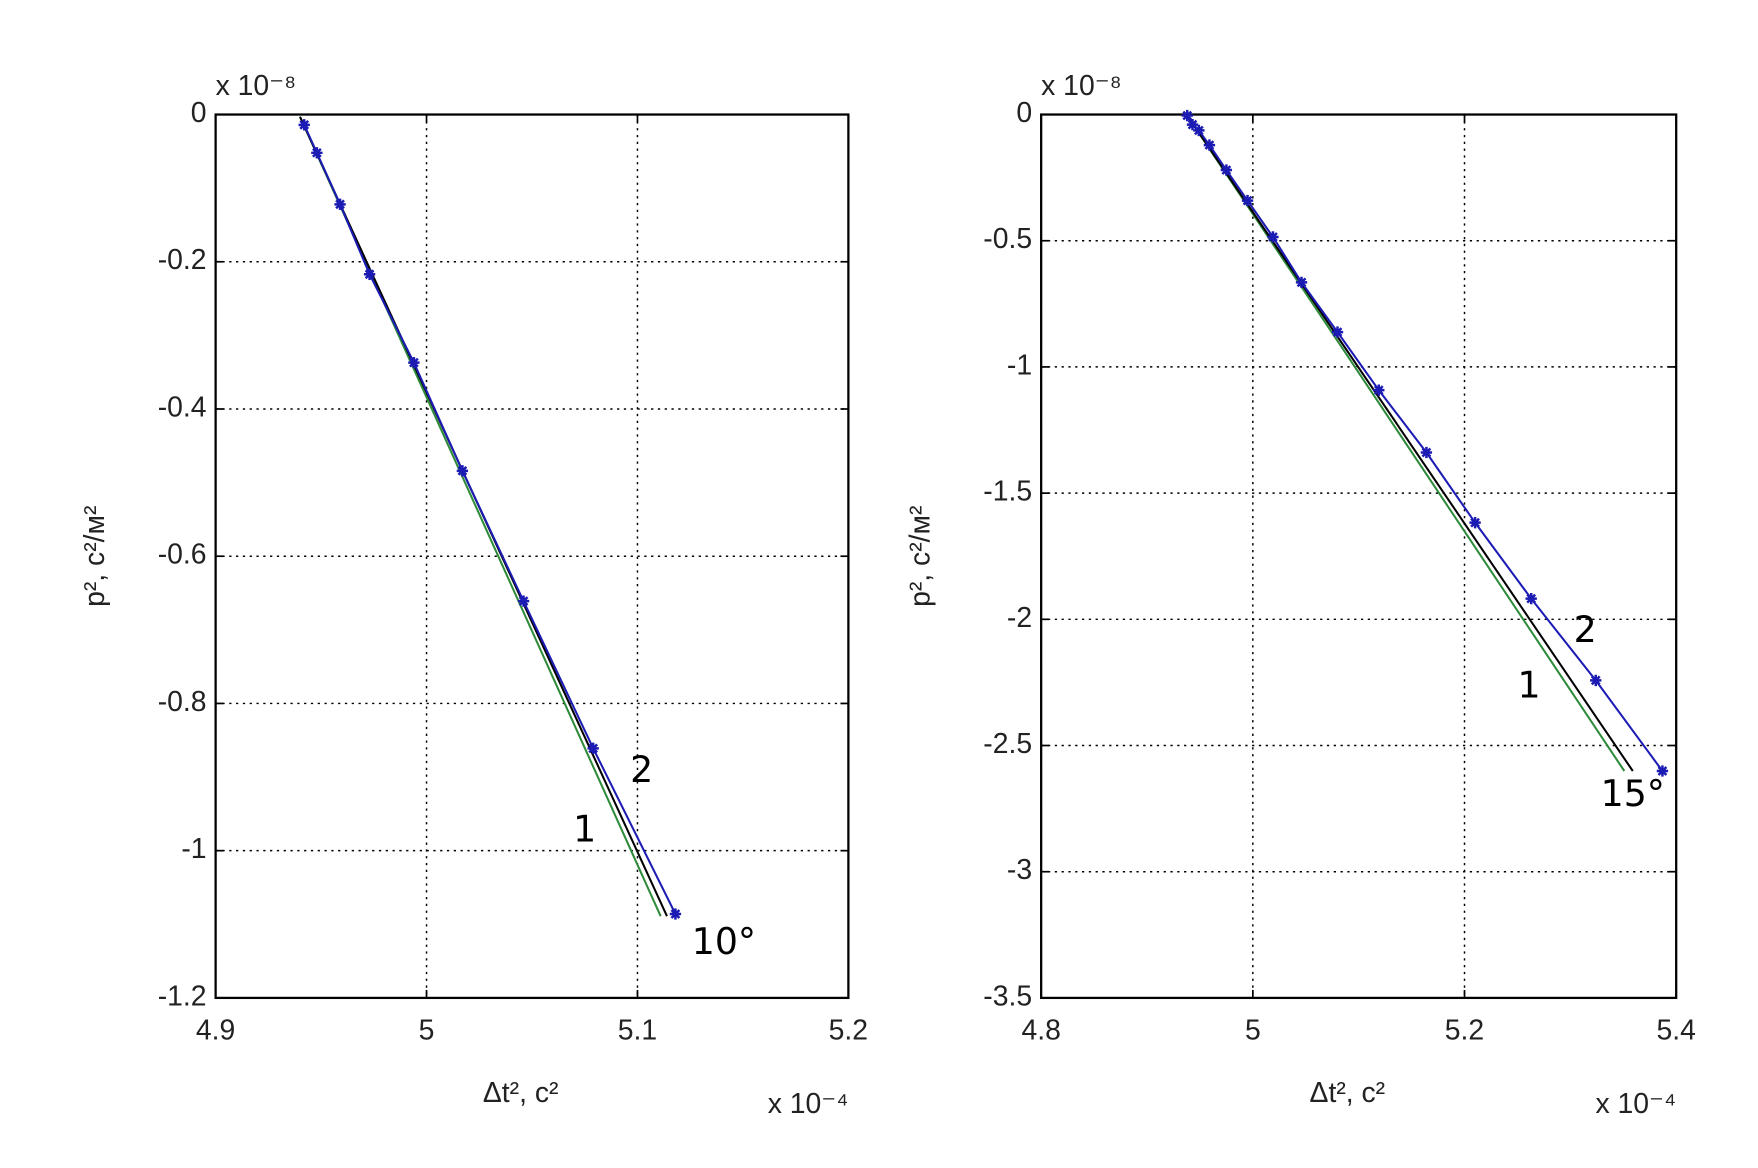 This screenshot has height=1168, width=1758. Describe the element at coordinates (1040, 1030) in the screenshot. I see `x-tick-label: 4.8` at that location.